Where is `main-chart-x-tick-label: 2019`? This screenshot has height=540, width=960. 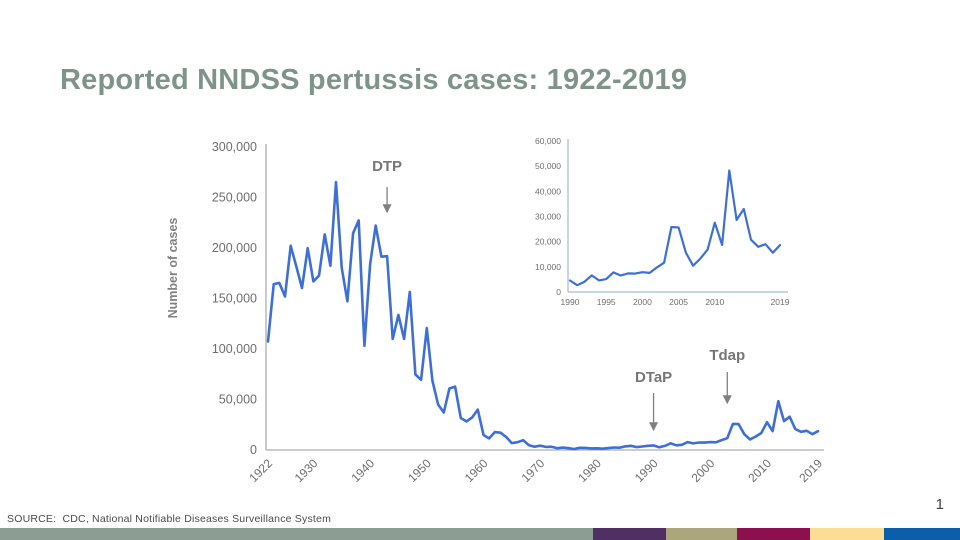 main-chart-x-tick-label: 2019 is located at coordinates (810, 470).